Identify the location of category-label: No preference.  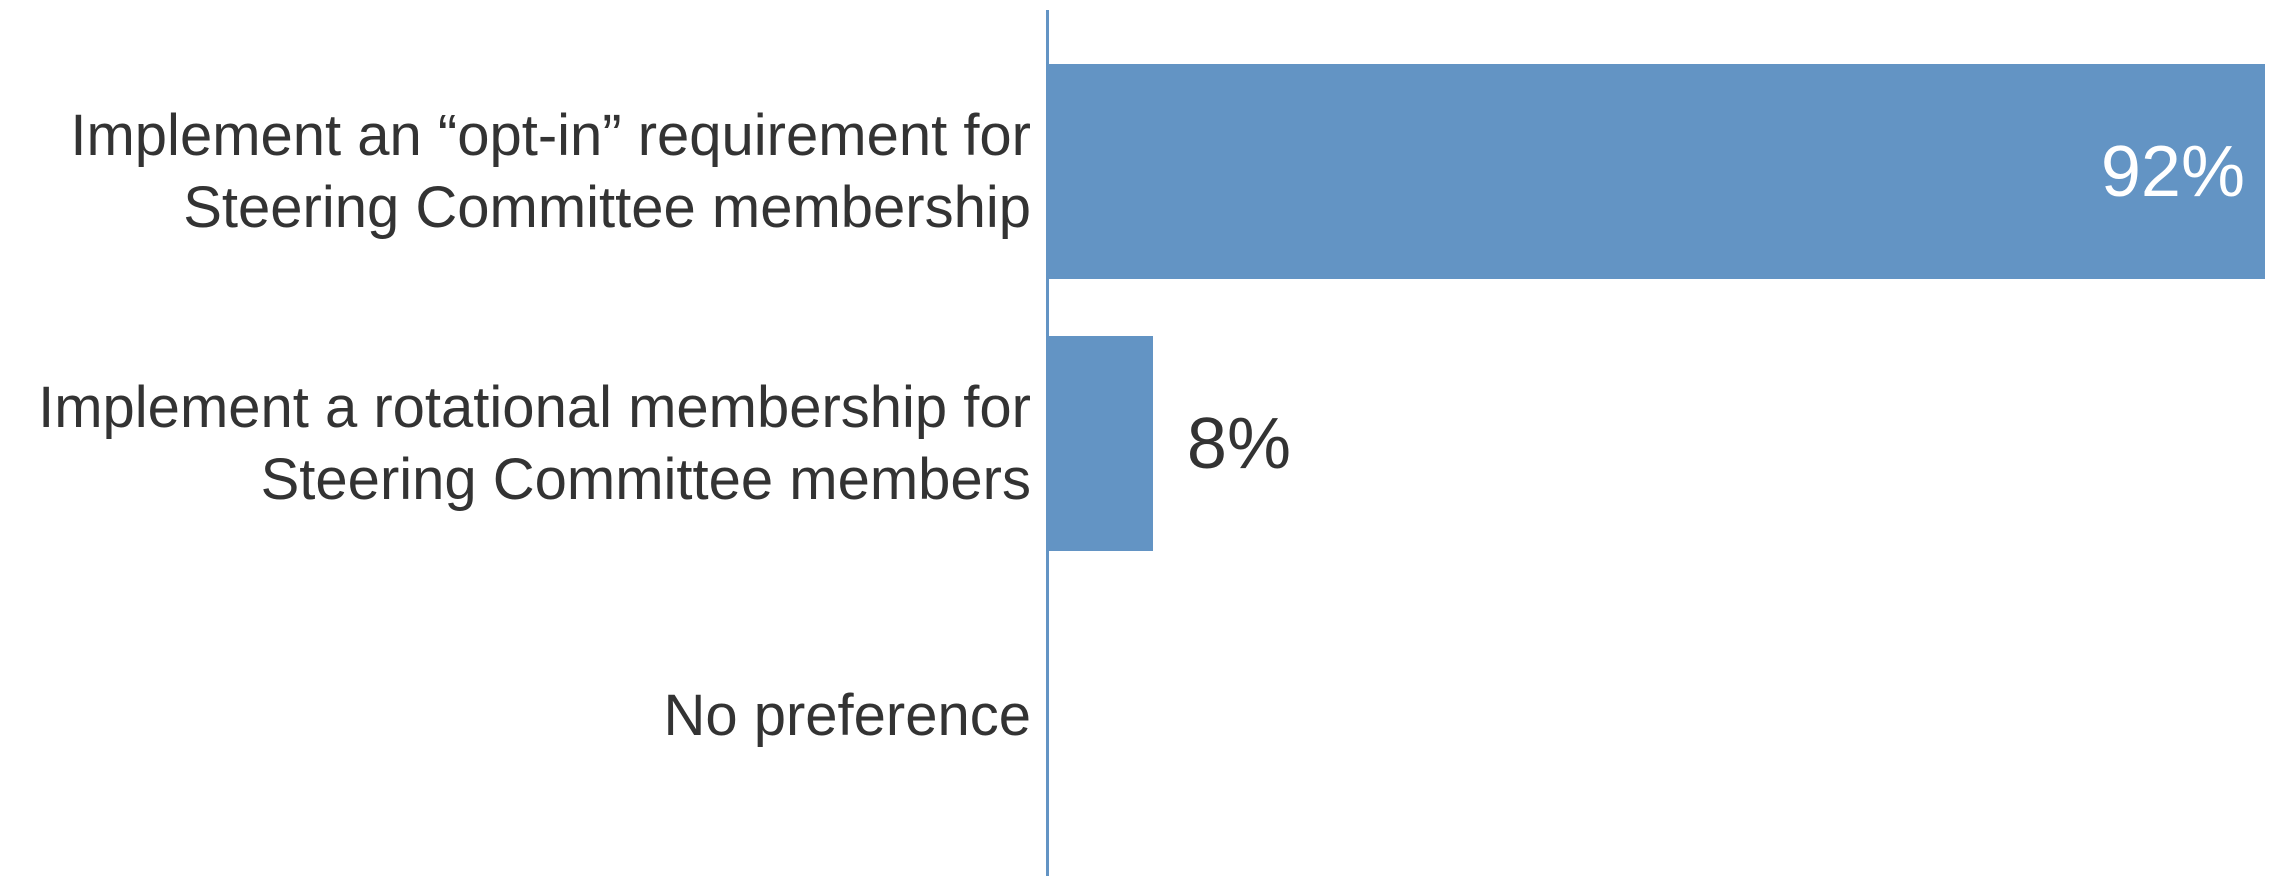
(847, 715).